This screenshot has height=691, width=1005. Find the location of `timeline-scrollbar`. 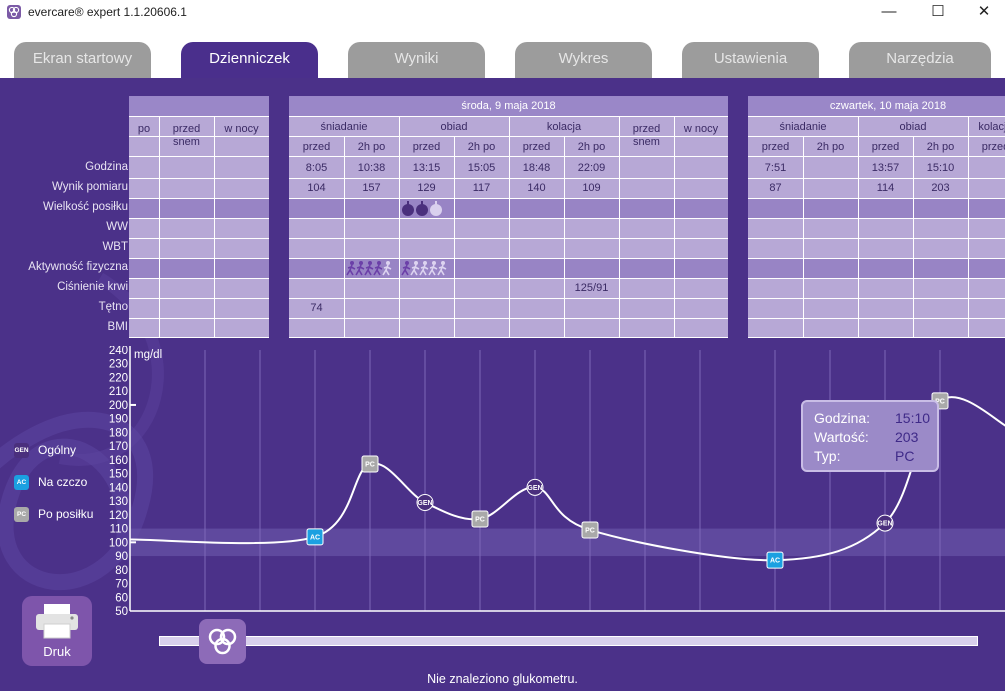

timeline-scrollbar is located at coordinates (568, 641).